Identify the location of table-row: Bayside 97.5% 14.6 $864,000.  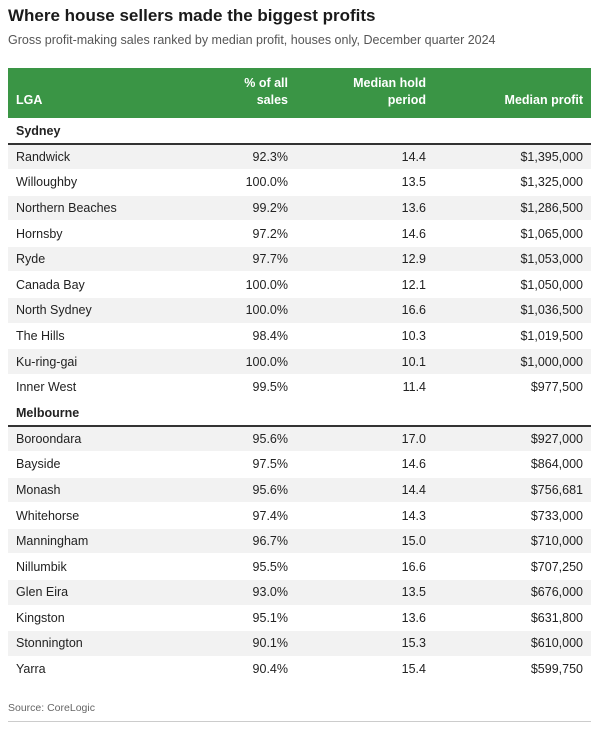
(299, 464).